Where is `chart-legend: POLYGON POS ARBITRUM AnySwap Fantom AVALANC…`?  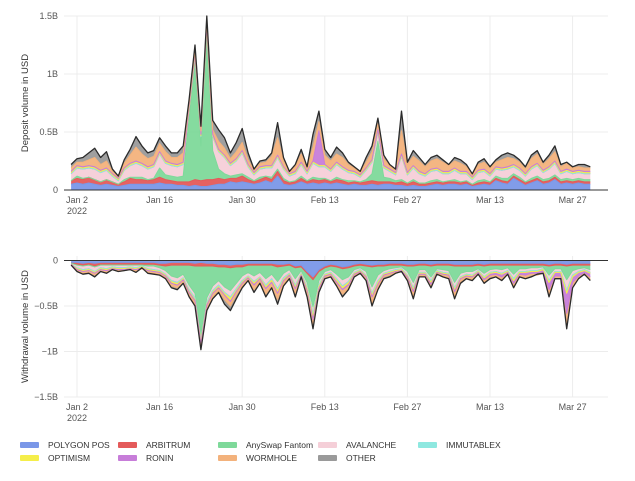
chart-legend: POLYGON POS ARBITRUM AnySwap Fantom AVALANC… is located at coordinates (320, 458).